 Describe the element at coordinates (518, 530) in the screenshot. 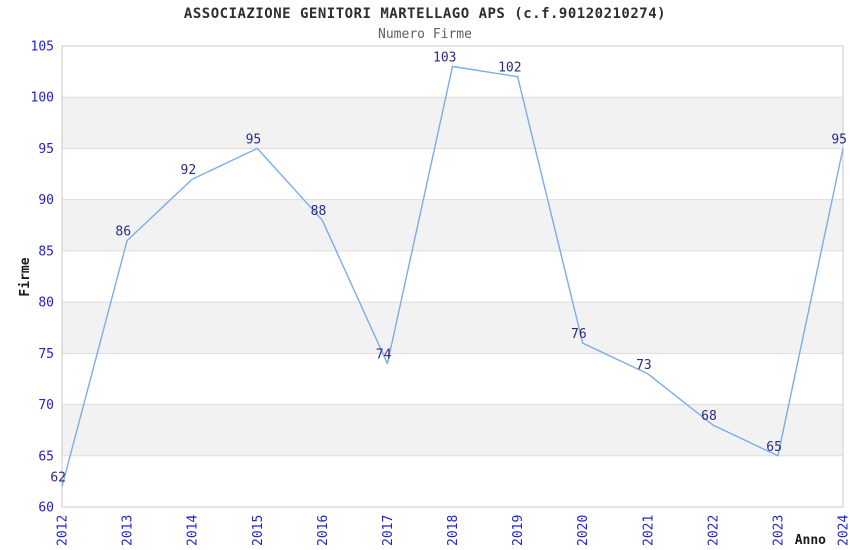

I see `x-tick-label: 2019` at that location.